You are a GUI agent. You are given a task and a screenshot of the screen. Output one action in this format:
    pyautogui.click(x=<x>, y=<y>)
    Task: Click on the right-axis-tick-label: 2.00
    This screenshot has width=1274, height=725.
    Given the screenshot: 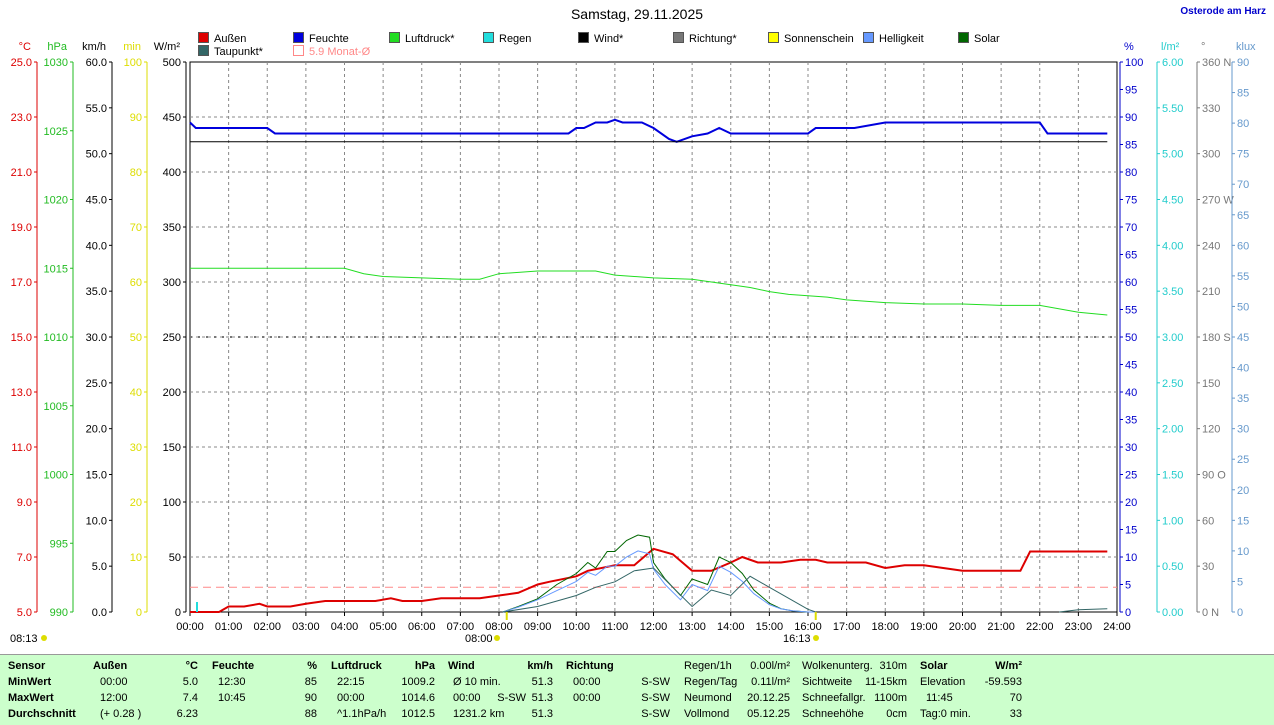 What is the action you would take?
    pyautogui.click(x=1172, y=430)
    